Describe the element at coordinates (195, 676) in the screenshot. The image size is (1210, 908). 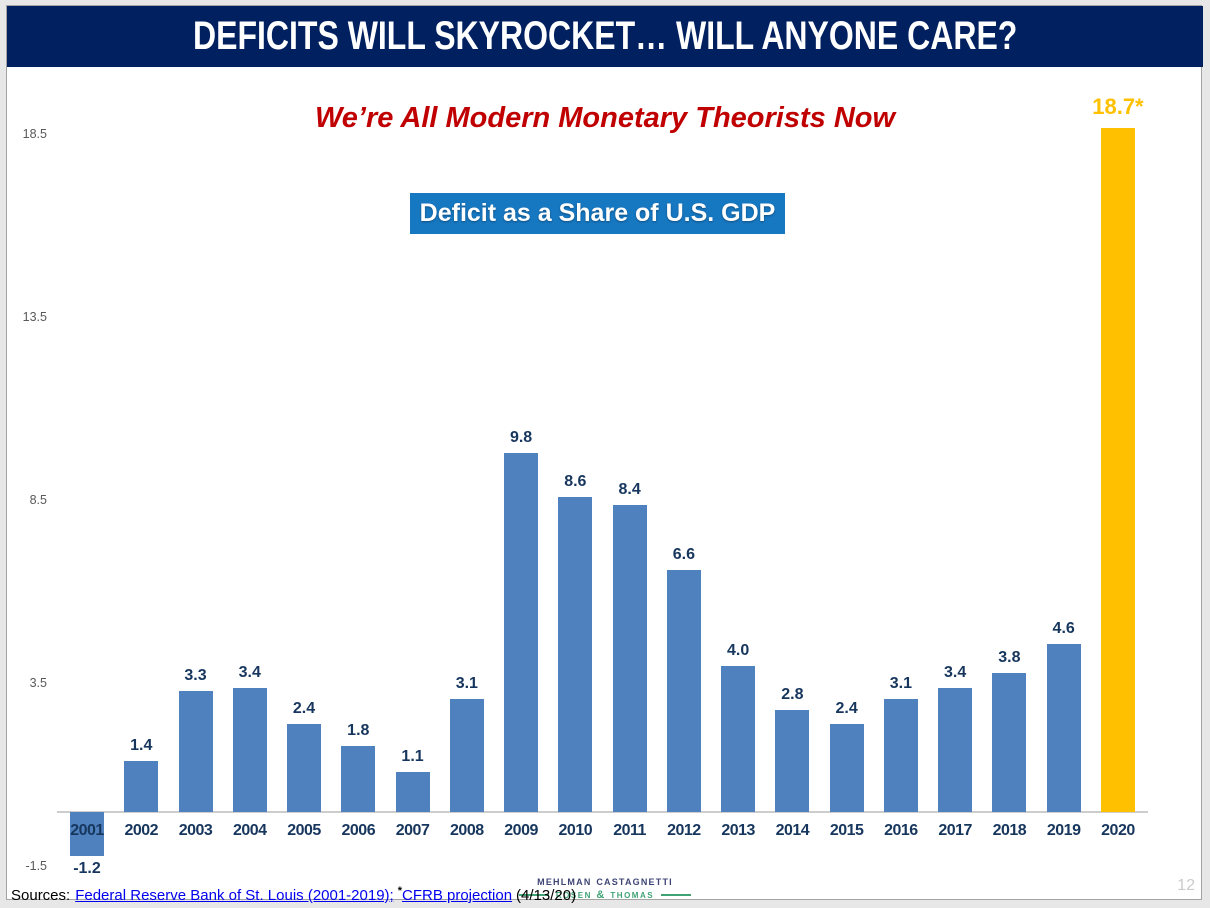
I see `bar-value-label-2003: 3.3` at that location.